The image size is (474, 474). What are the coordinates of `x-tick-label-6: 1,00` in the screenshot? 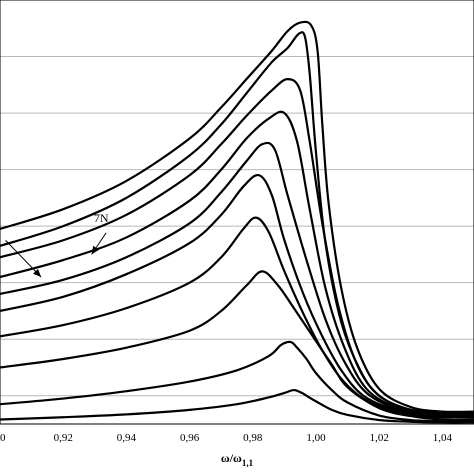 It's located at (316, 438).